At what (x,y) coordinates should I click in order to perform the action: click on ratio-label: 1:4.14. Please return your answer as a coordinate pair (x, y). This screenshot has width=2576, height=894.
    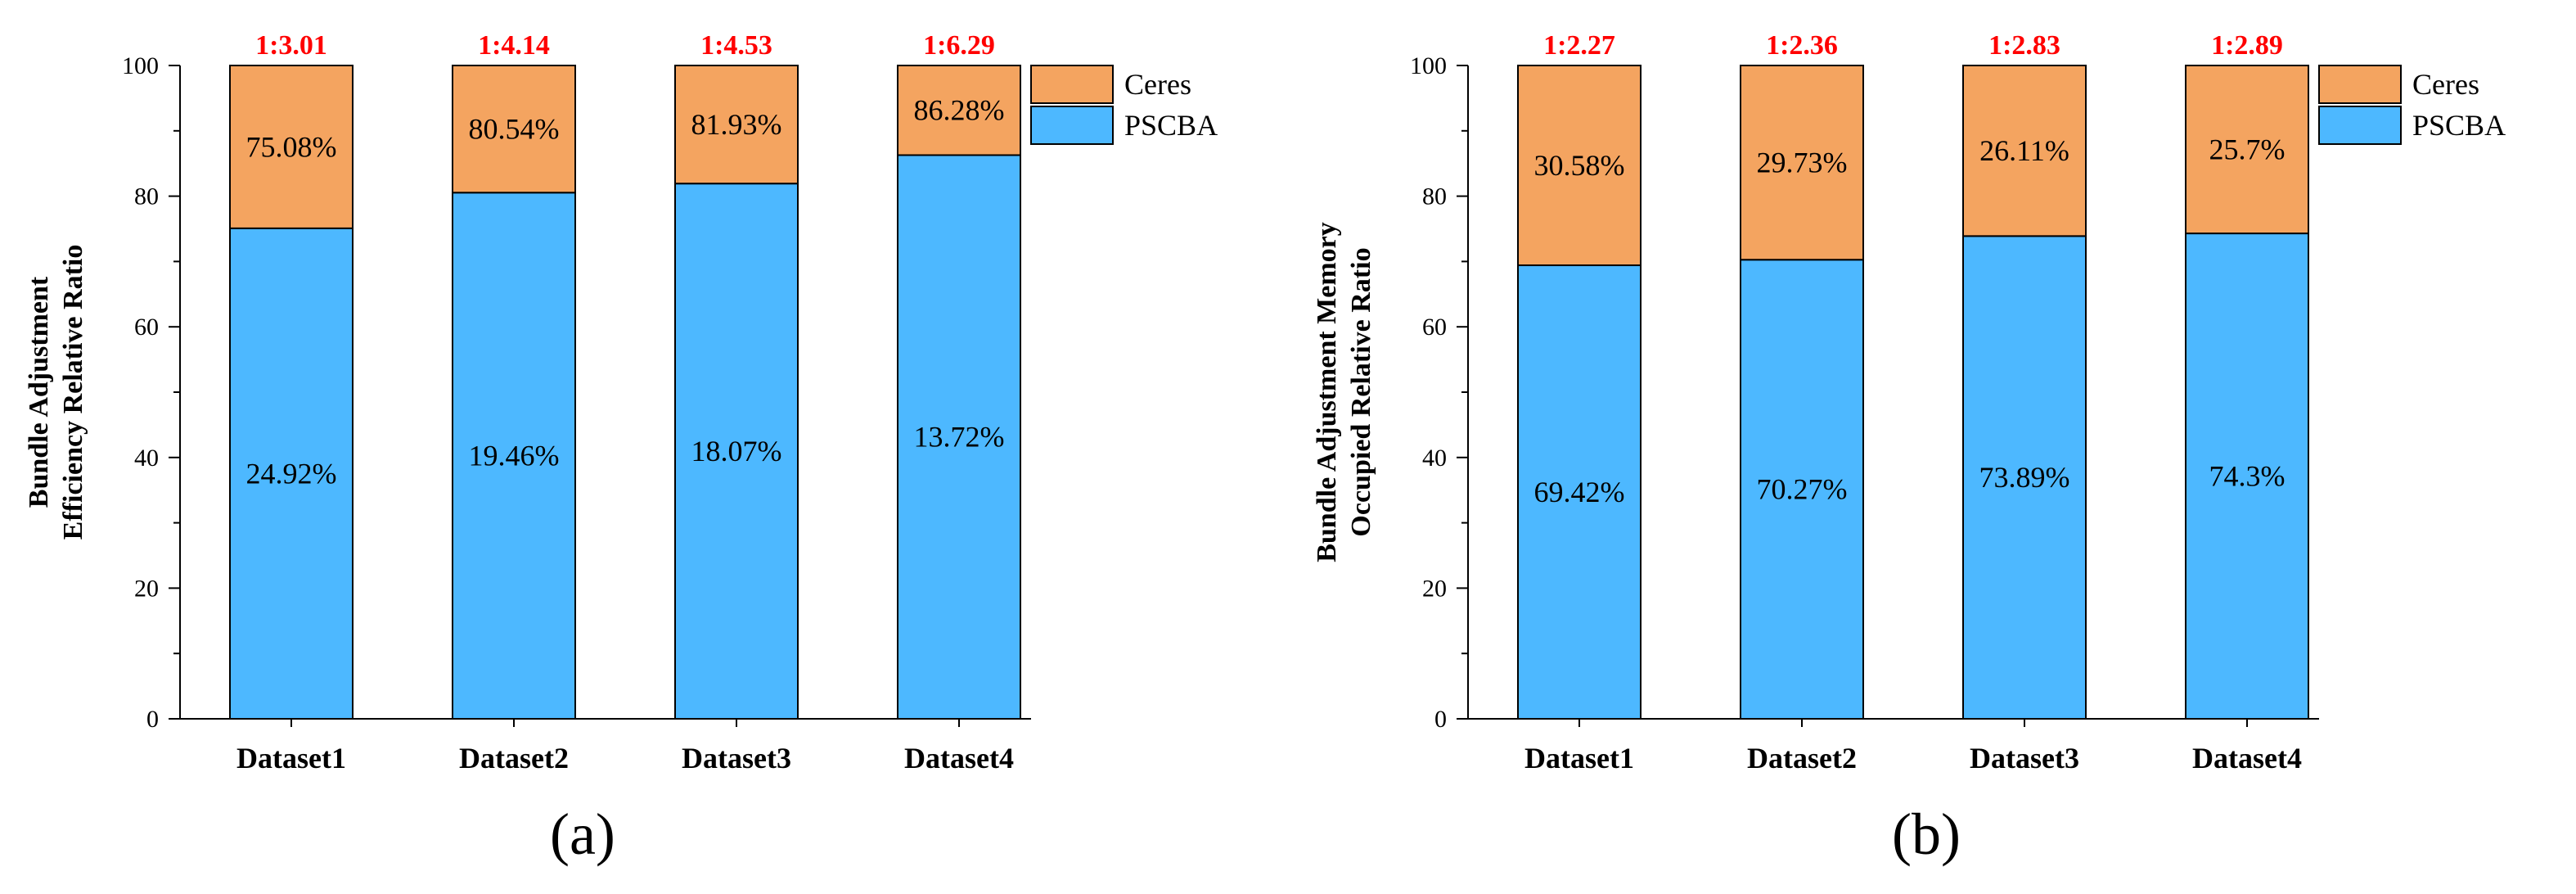
    Looking at the image, I should click on (514, 45).